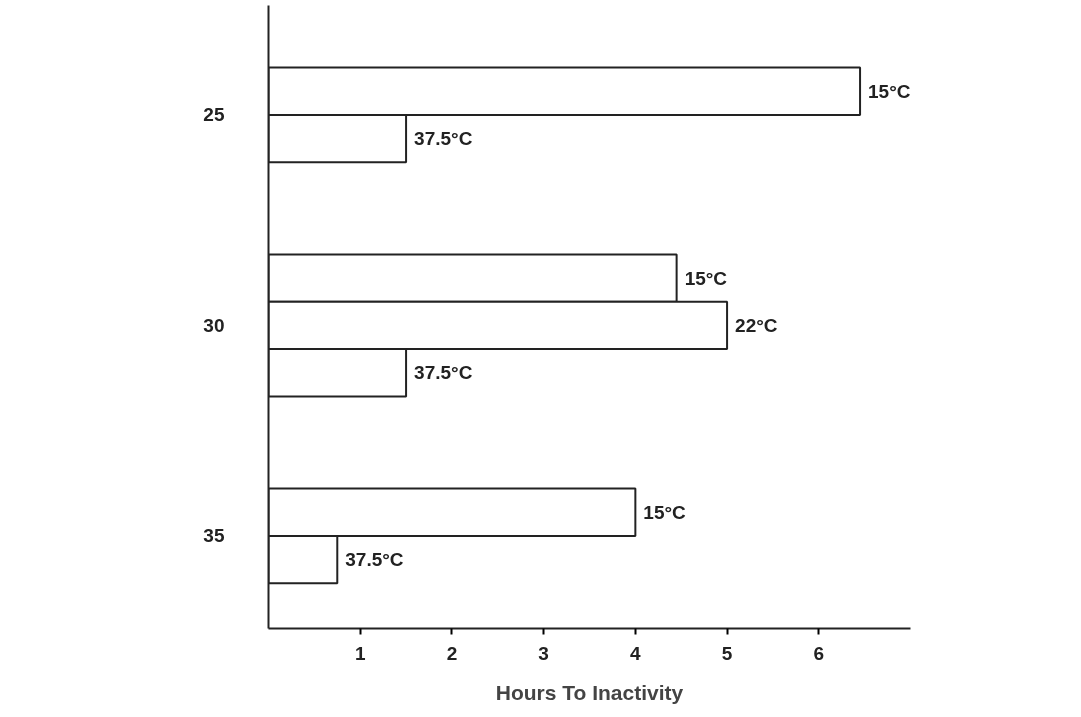 The width and height of the screenshot is (1081, 717). What do you see at coordinates (756, 325) in the screenshot?
I see `series-label: 22°C` at bounding box center [756, 325].